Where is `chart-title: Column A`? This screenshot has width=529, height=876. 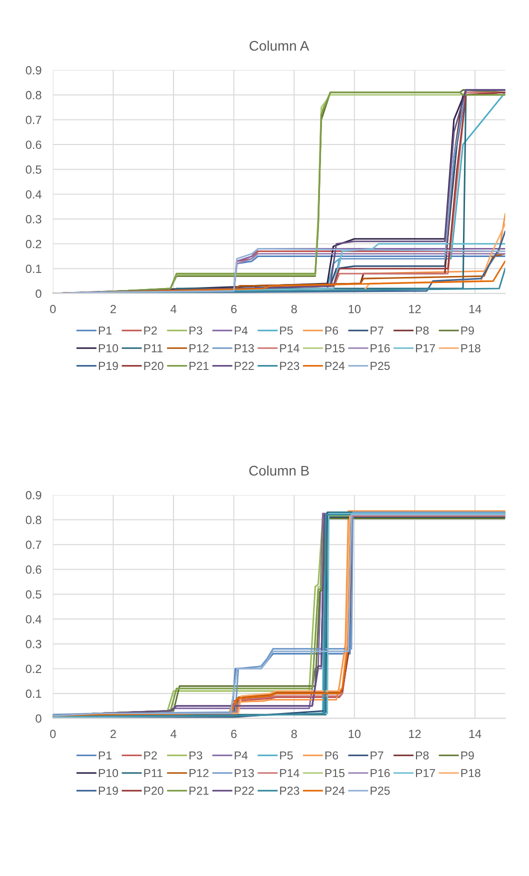 chart-title: Column A is located at coordinates (280, 45).